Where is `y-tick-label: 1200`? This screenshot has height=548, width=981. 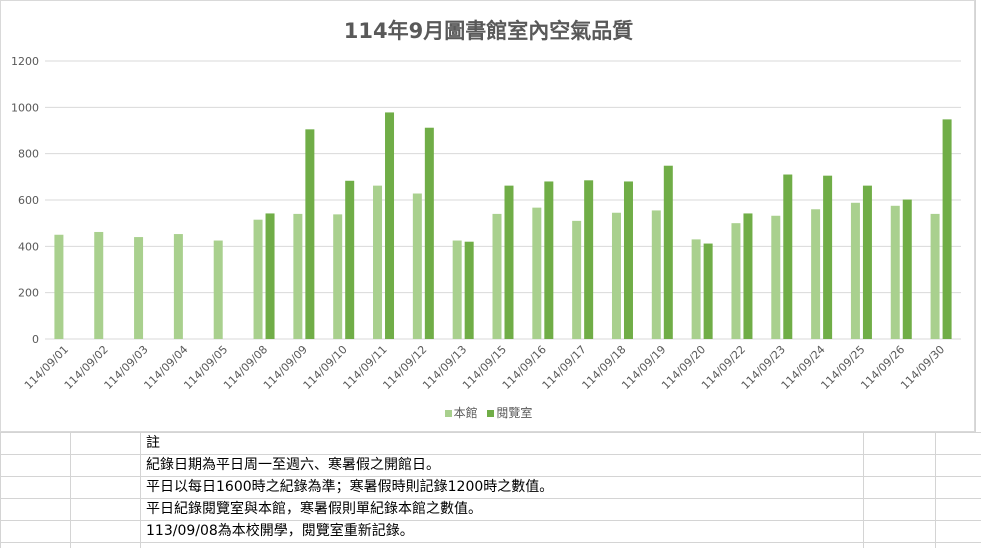 y-tick-label: 1200 is located at coordinates (25, 61).